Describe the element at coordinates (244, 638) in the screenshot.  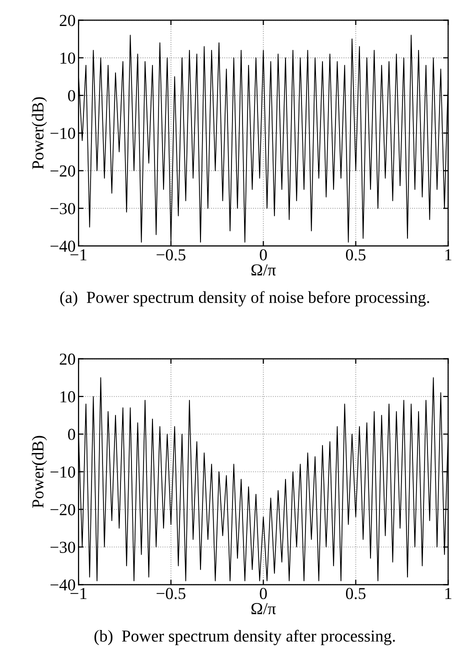
I see `text: (b) Power spectrum density after processing.` at that location.